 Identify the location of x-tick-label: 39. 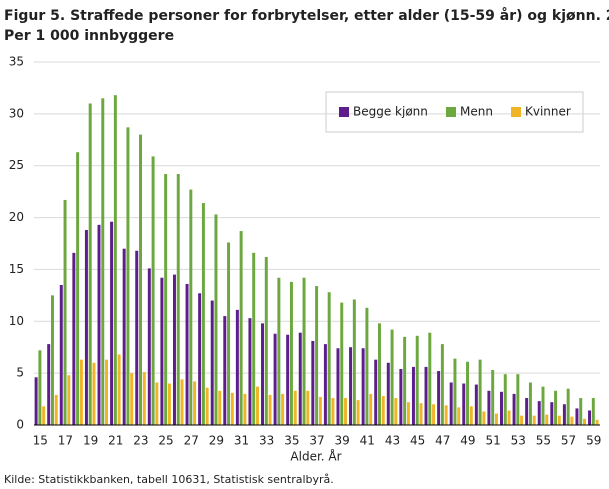
(342, 441).